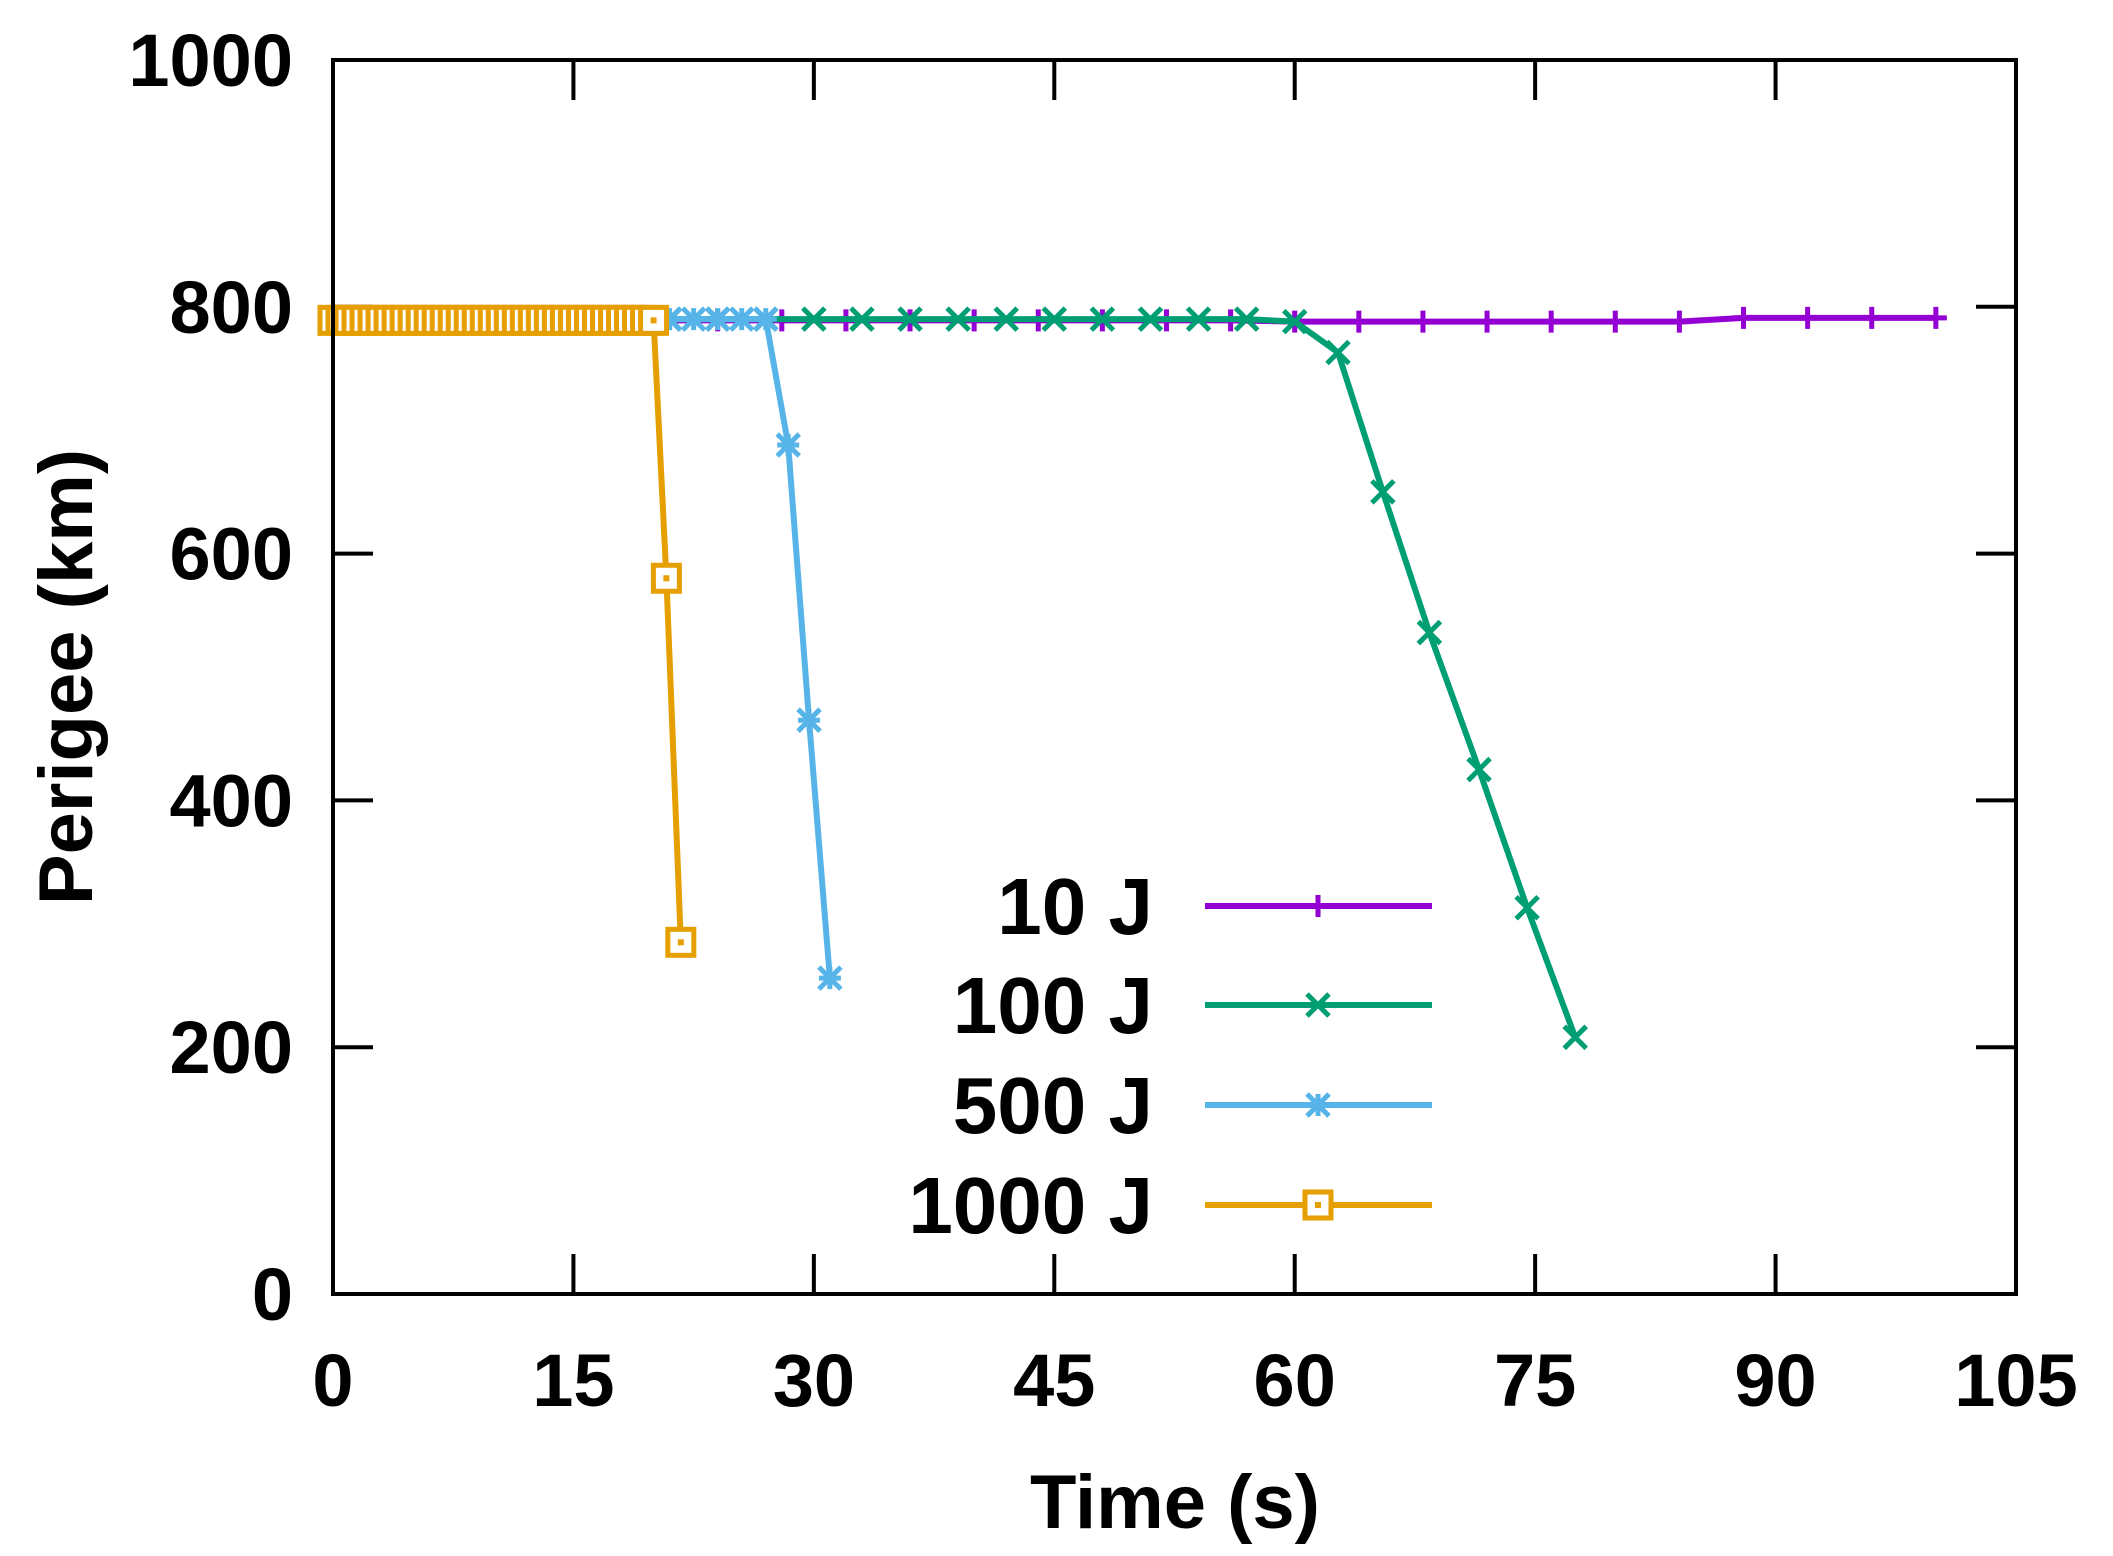  I want to click on legend-marker-500-j, so click(1318, 1105).